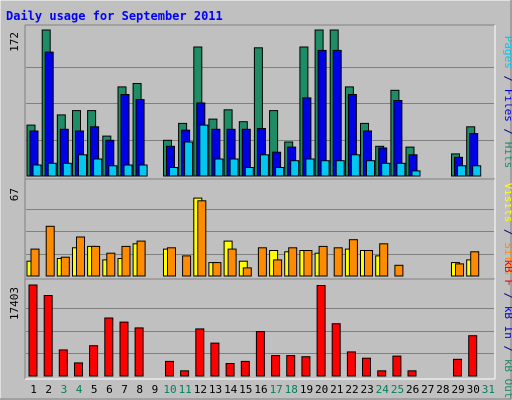  I want to click on day-label-12: 12, so click(200, 389).